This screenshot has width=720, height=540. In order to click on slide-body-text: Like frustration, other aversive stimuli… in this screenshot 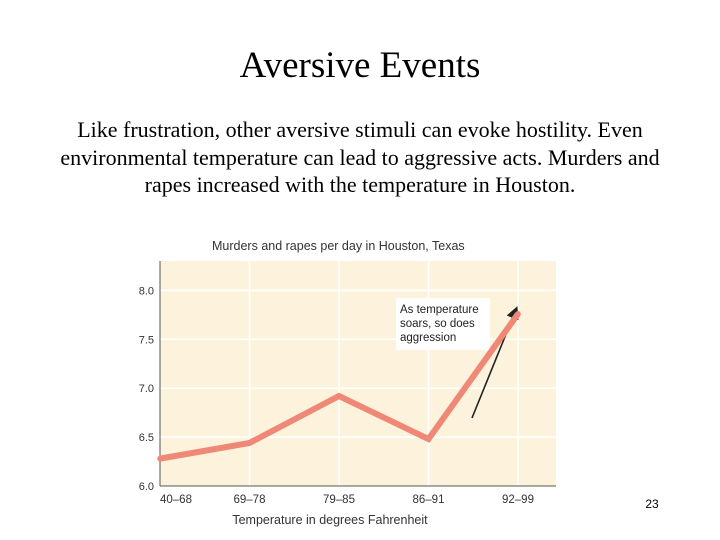, I will do `click(360, 157)`.